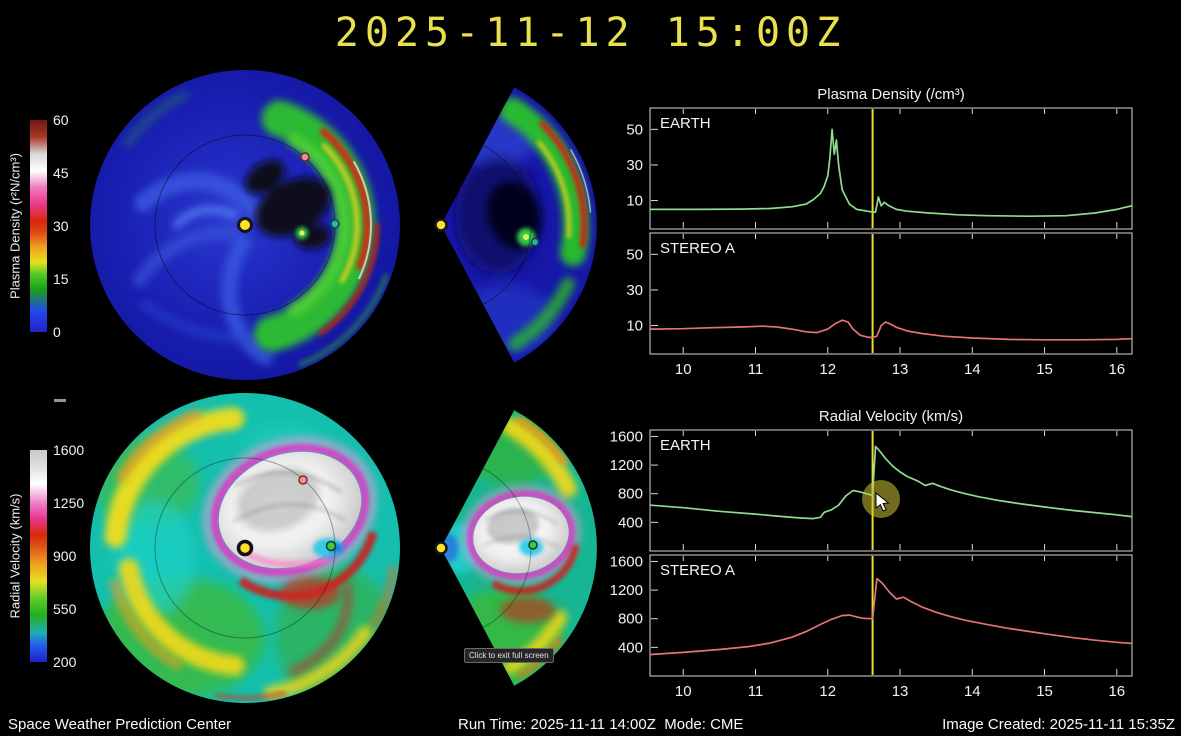  What do you see at coordinates (891, 416) in the screenshot?
I see `velocity-charts-title: Radial Velocity (km/s)` at bounding box center [891, 416].